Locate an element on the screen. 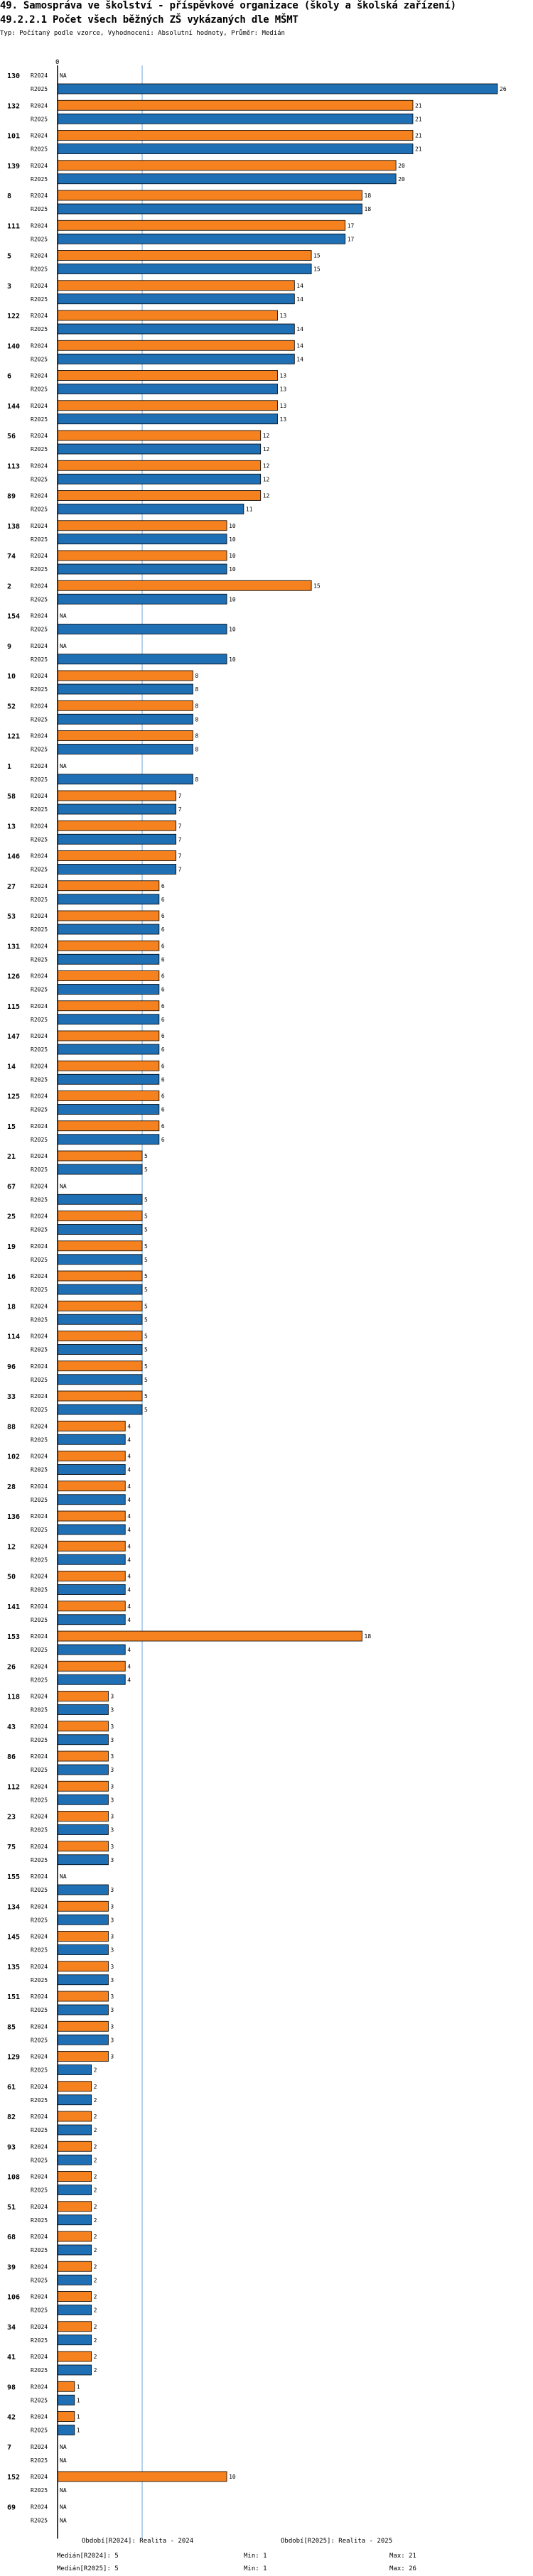 Image resolution: width=533 pixels, height=2576 pixels. data-label: 13 is located at coordinates (283, 406).